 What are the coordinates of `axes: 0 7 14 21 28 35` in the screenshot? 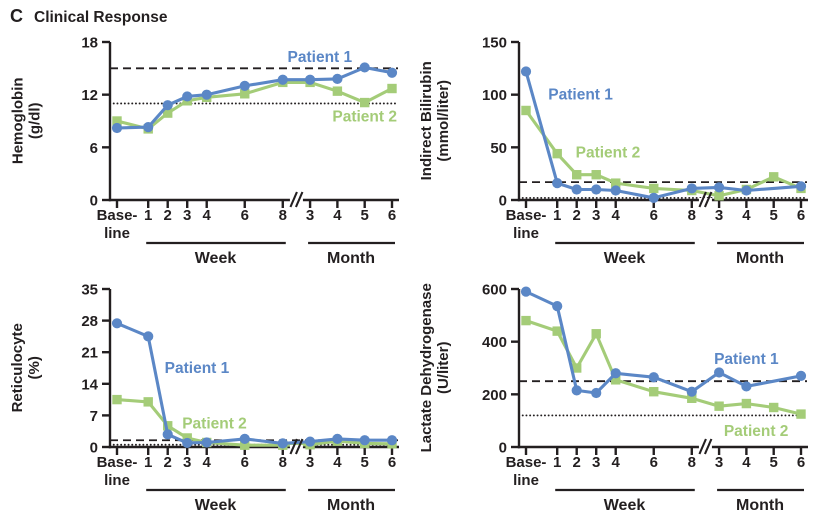 It's located at (240, 369).